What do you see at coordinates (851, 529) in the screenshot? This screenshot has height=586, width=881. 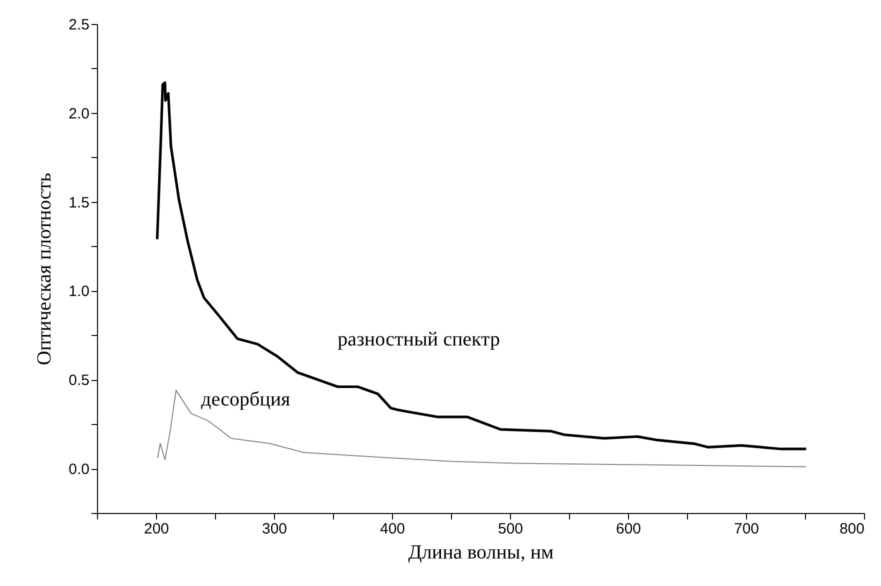 I see `x-tick-label: 800` at bounding box center [851, 529].